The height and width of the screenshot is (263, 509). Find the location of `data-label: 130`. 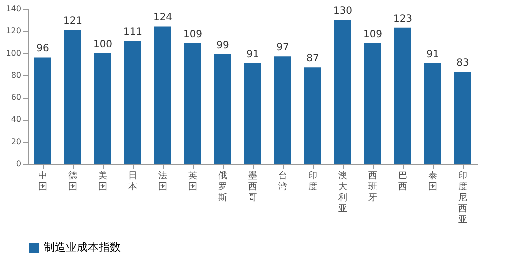

data-label: 130 is located at coordinates (343, 12).